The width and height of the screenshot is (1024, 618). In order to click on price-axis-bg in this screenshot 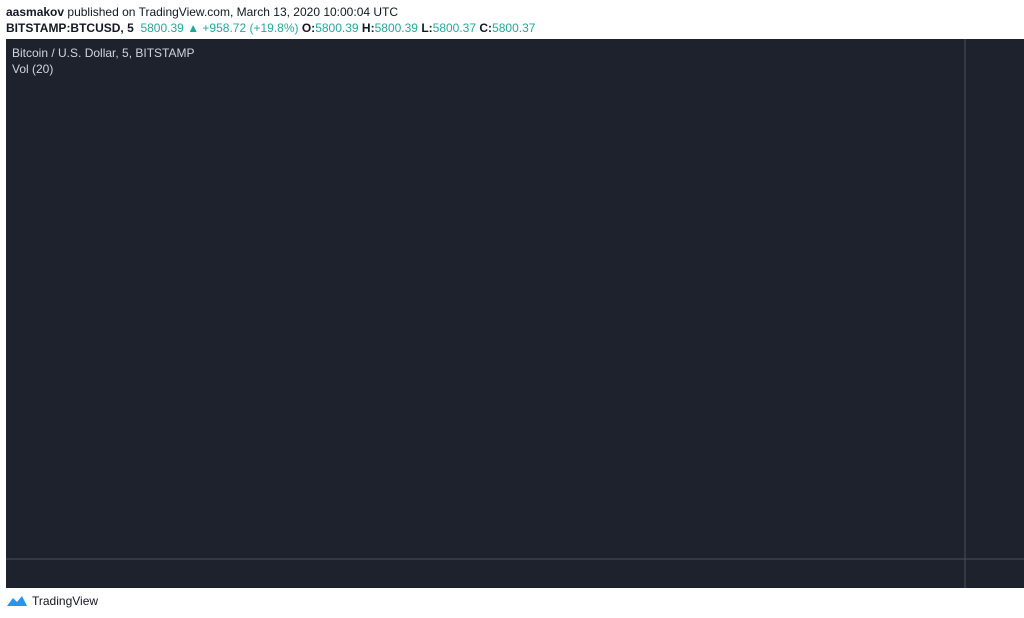, I will do `click(994, 299)`.